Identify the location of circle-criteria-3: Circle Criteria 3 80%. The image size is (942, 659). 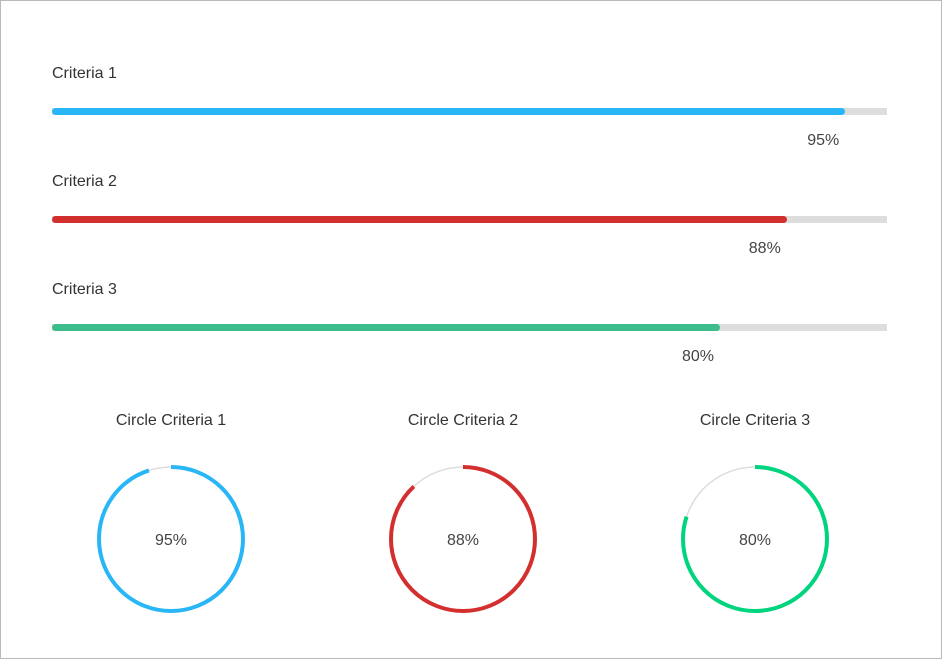
(755, 521).